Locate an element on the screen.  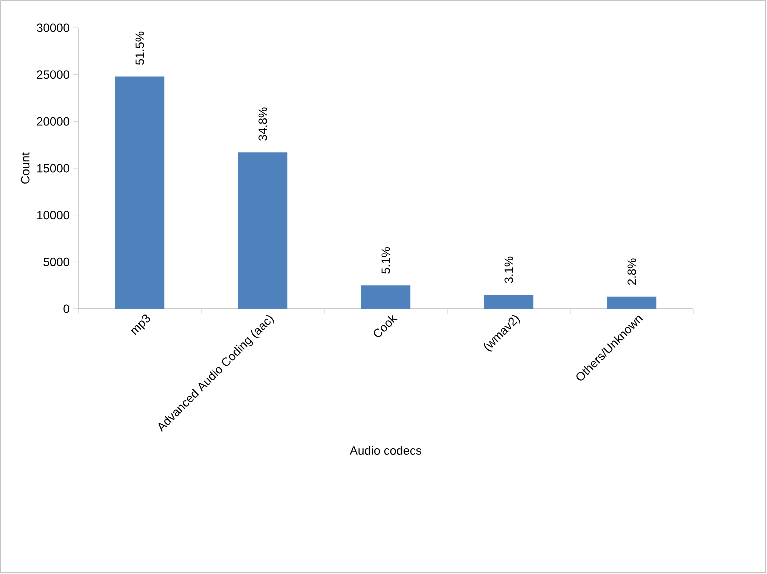
y-axis-title: Count is located at coordinates (25, 168).